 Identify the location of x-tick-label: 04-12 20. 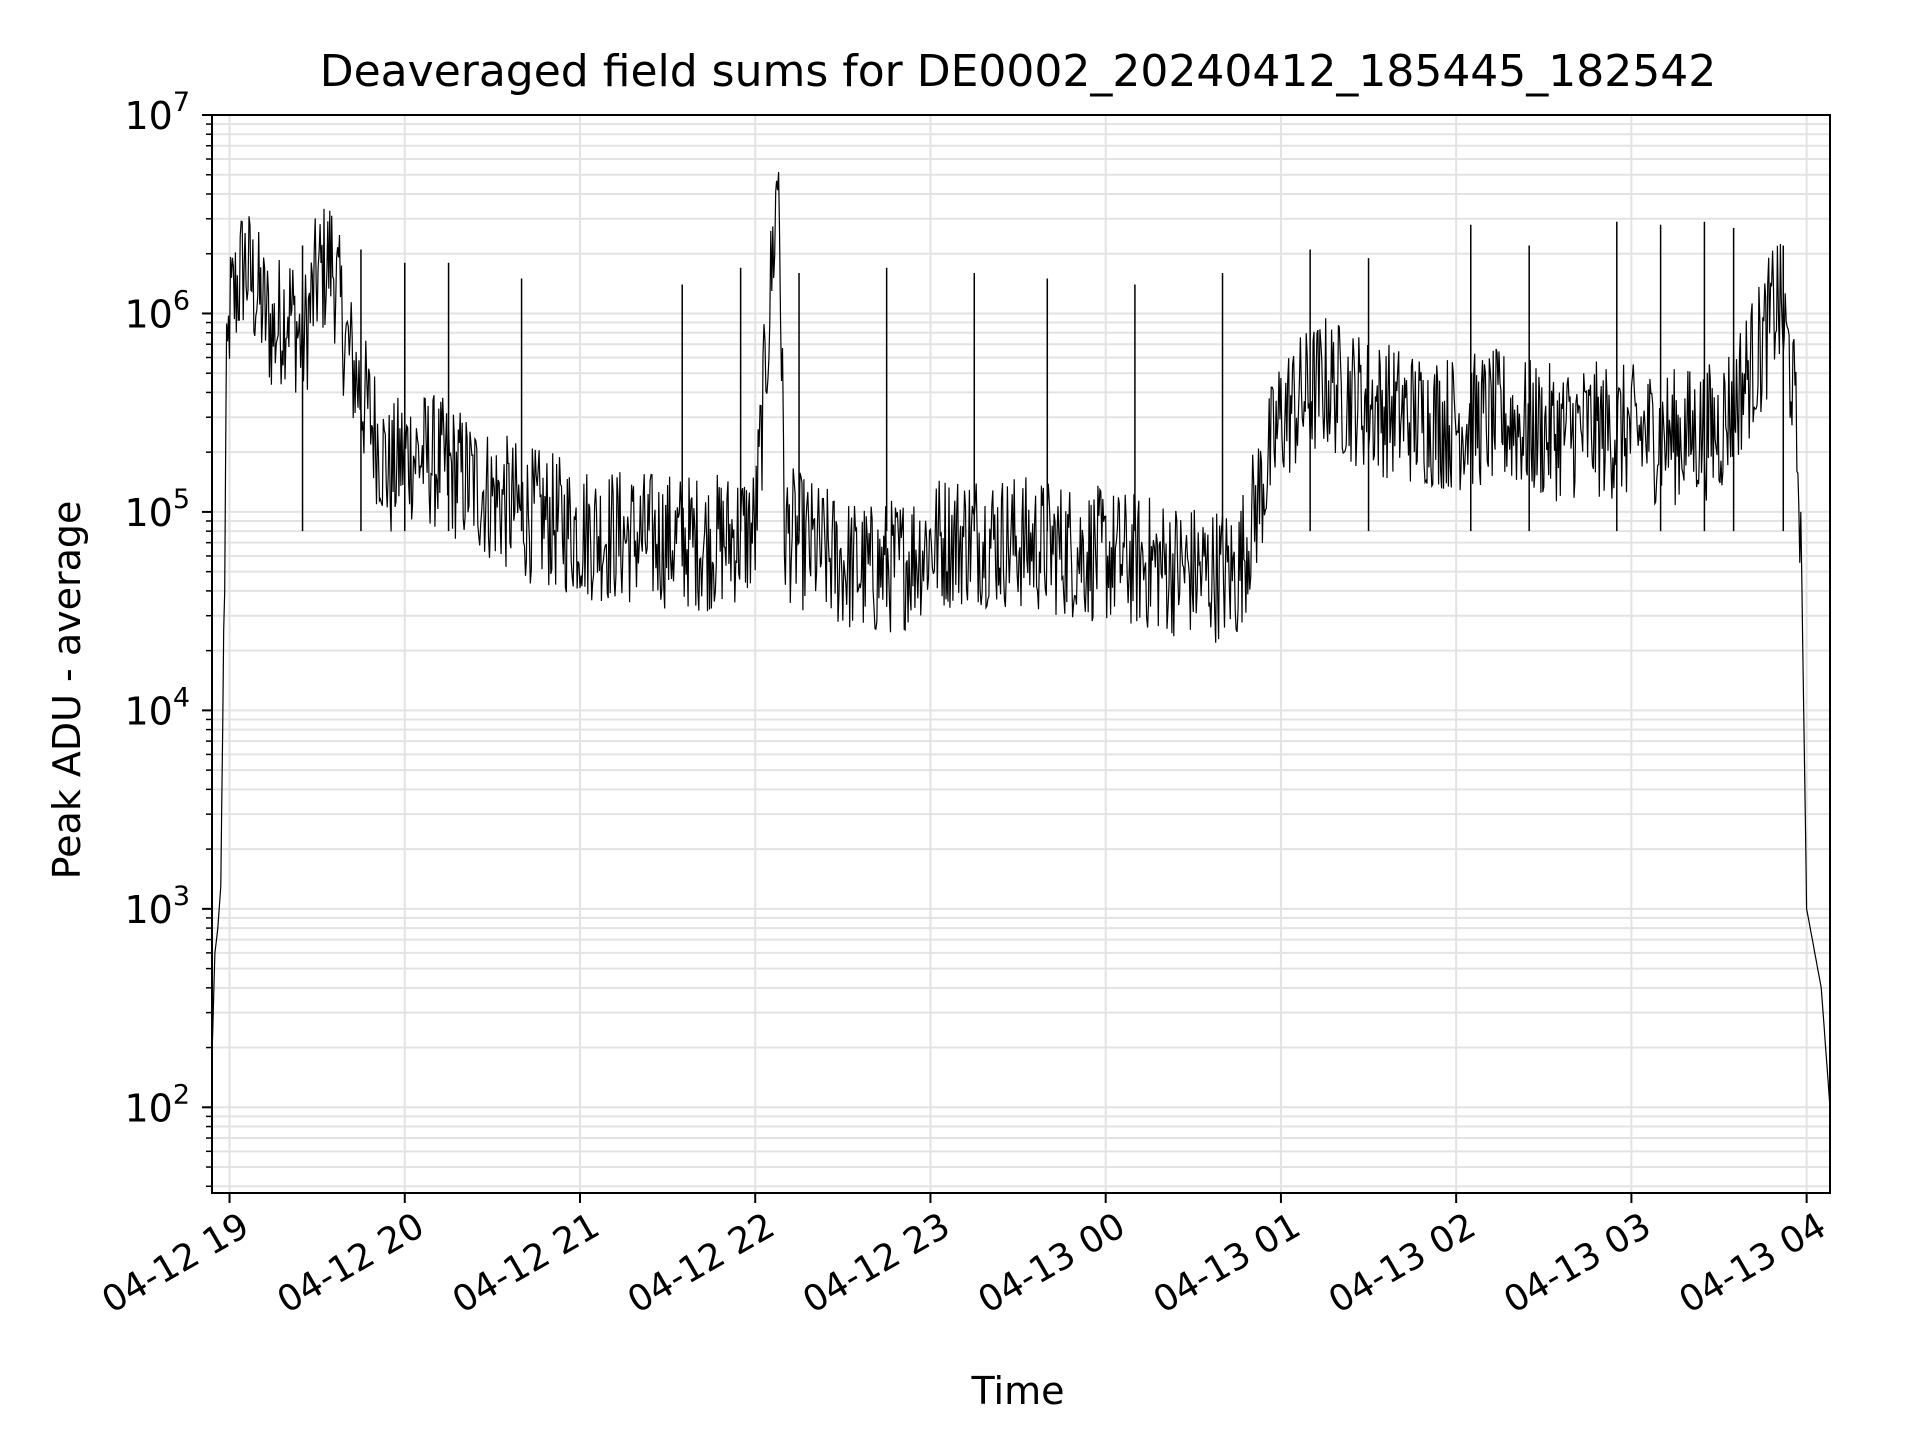
(351, 1263).